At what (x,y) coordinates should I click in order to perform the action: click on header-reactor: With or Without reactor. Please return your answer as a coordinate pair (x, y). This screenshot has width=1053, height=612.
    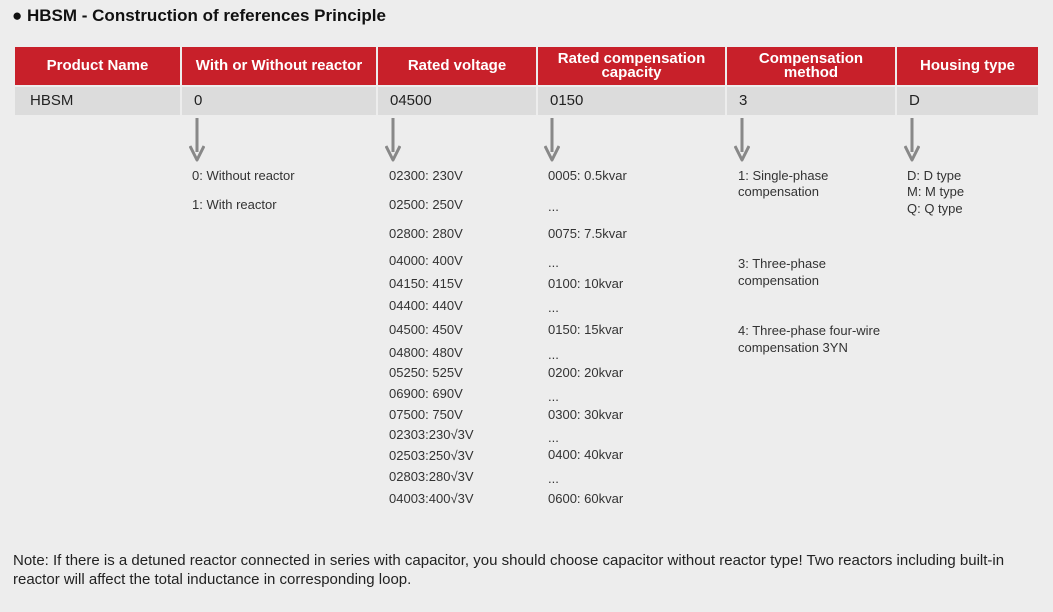
    Looking at the image, I should click on (279, 66).